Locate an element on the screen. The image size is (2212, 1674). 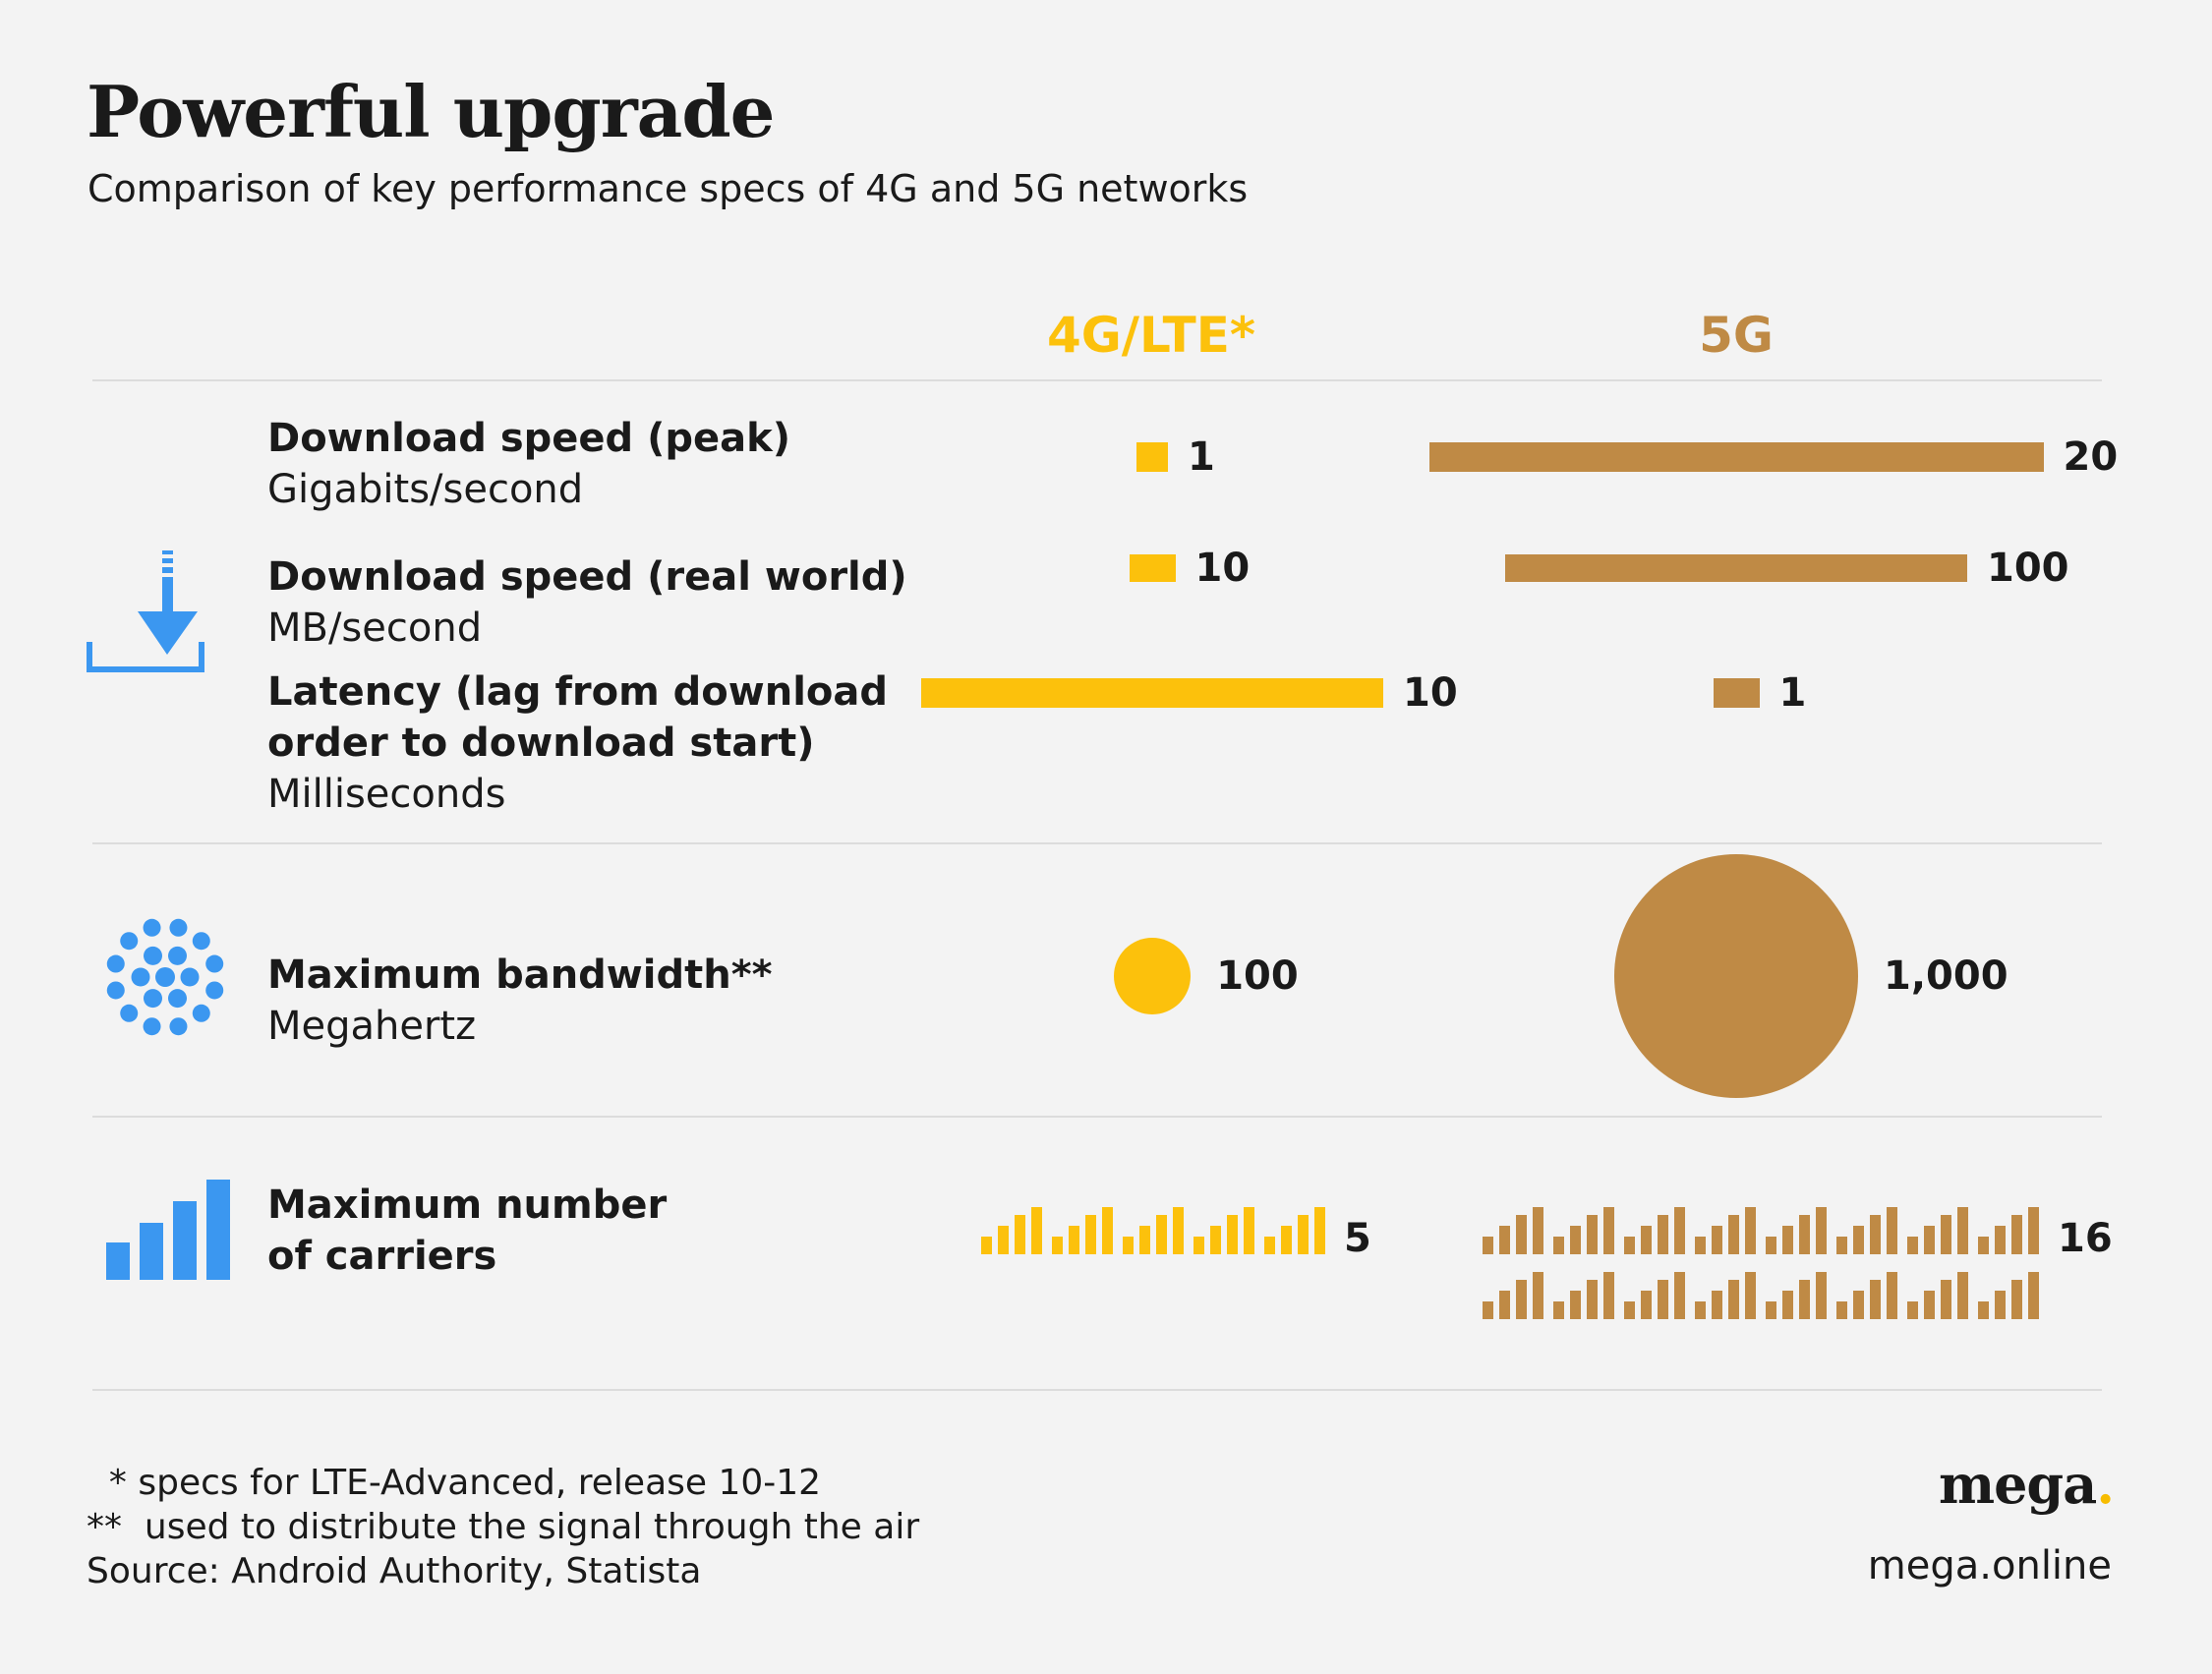
chart-title: Powerful upgrade is located at coordinates (431, 111).